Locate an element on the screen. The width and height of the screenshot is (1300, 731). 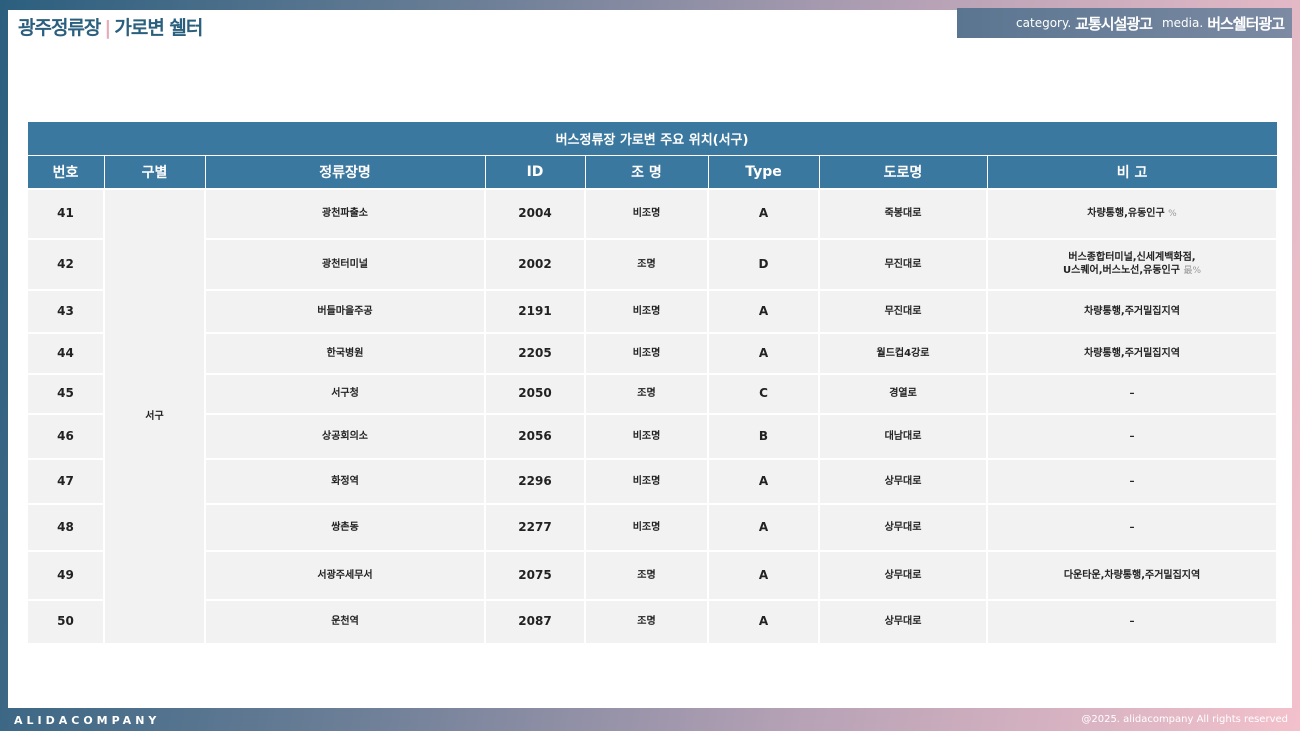
table-row: 43 버들마을주공 2191 비조명 A 무진대로 차량통행,주거밀집지역 is located at coordinates (652, 311).